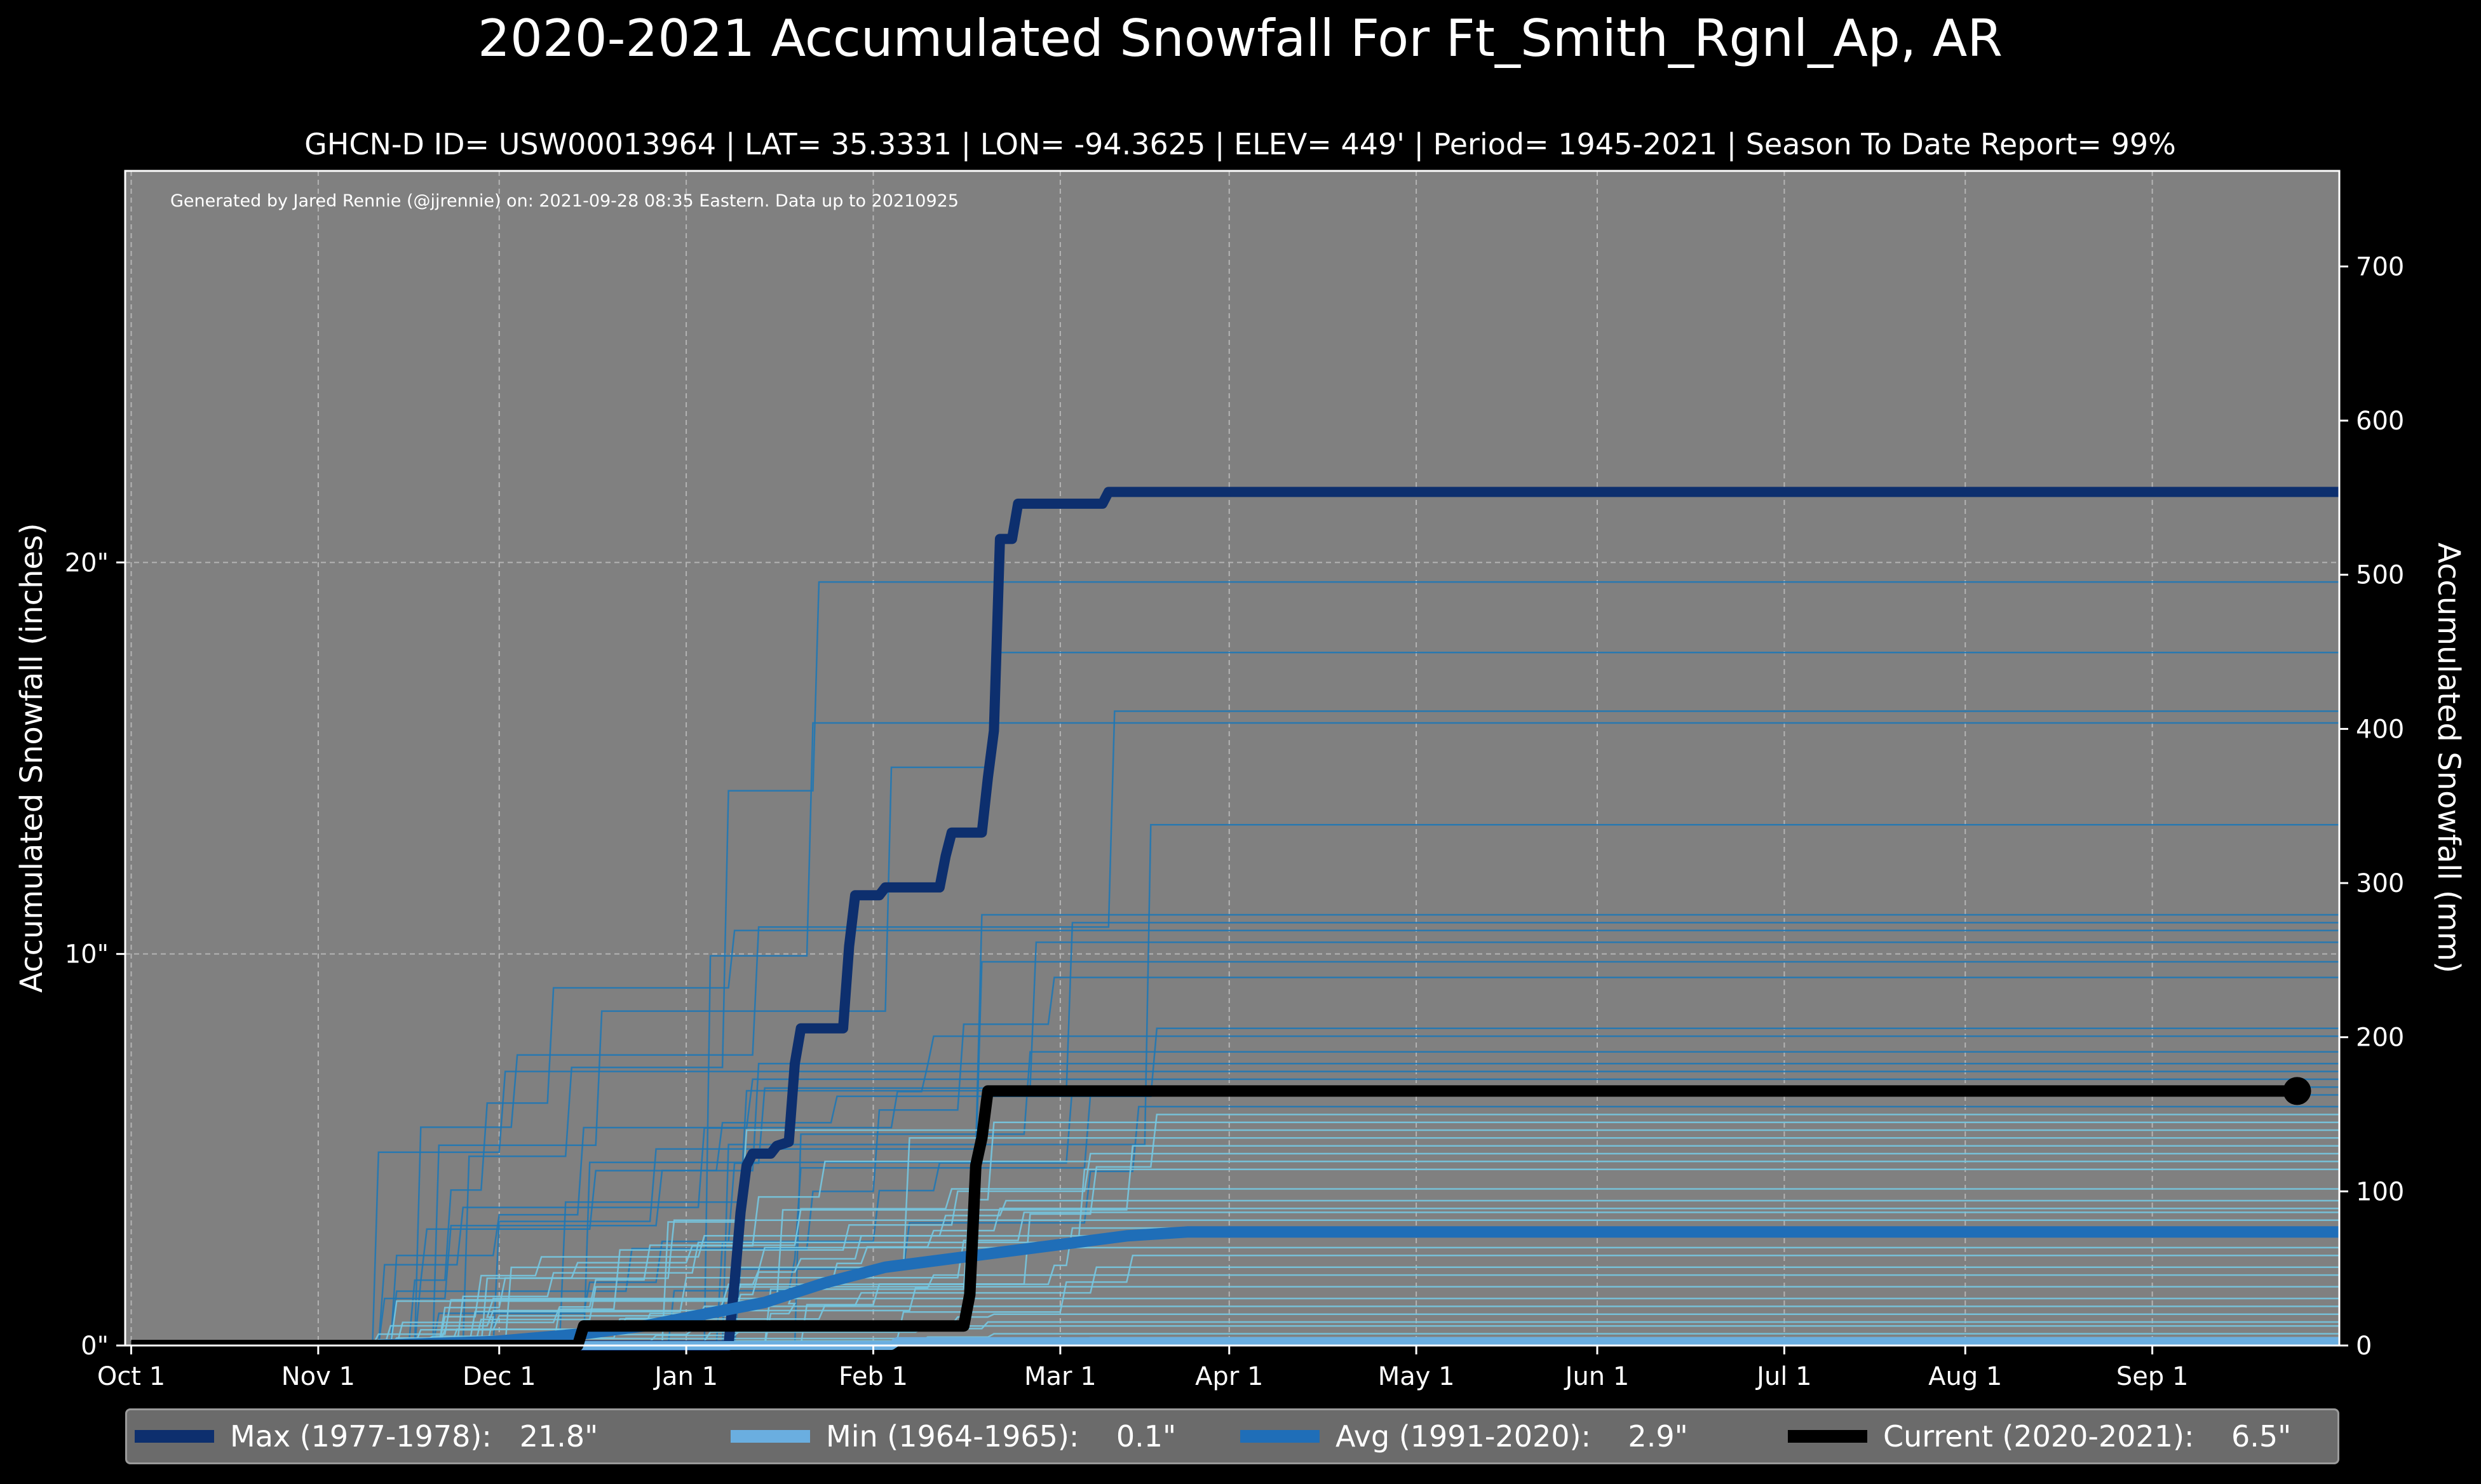 The height and width of the screenshot is (1484, 2481). What do you see at coordinates (414, 1436) in the screenshot?
I see `legend-label-max: Max (1977-1978): 21.8"` at bounding box center [414, 1436].